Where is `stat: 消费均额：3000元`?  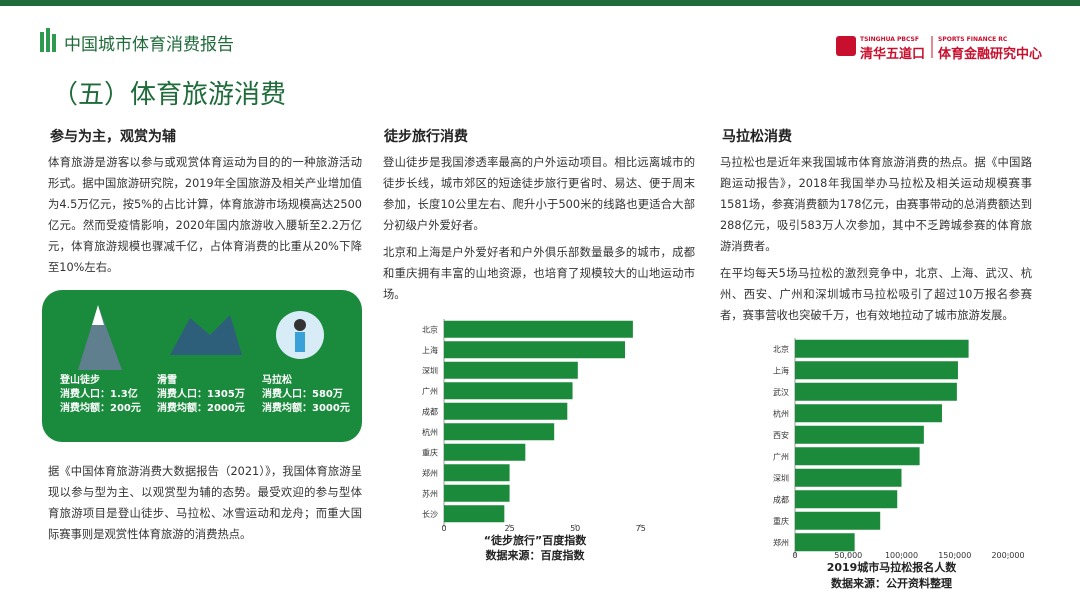
stat: 消费均额：3000元 is located at coordinates (306, 408).